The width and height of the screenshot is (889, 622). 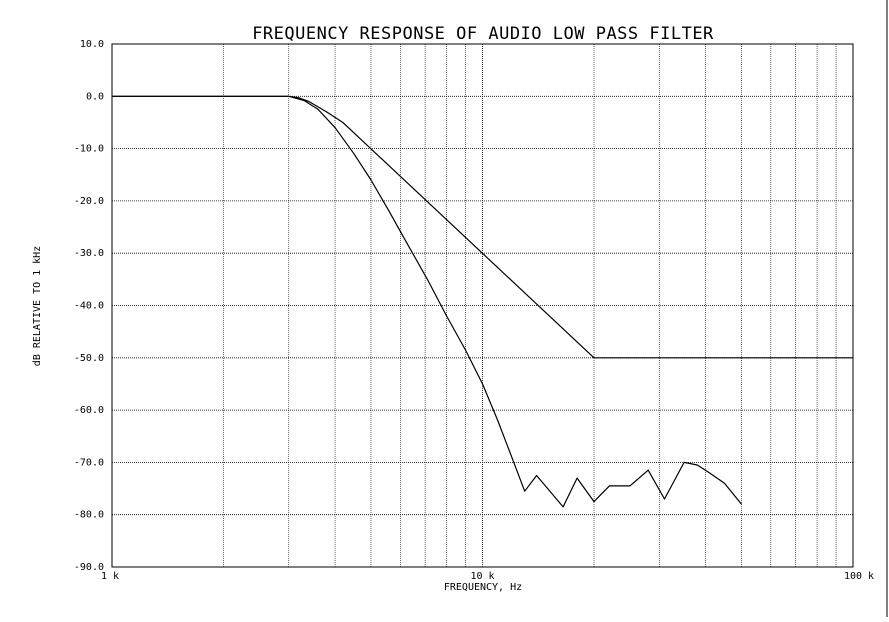 What do you see at coordinates (37, 306) in the screenshot?
I see `y-axis-label: dB RELATIVE TO 1 kHz` at bounding box center [37, 306].